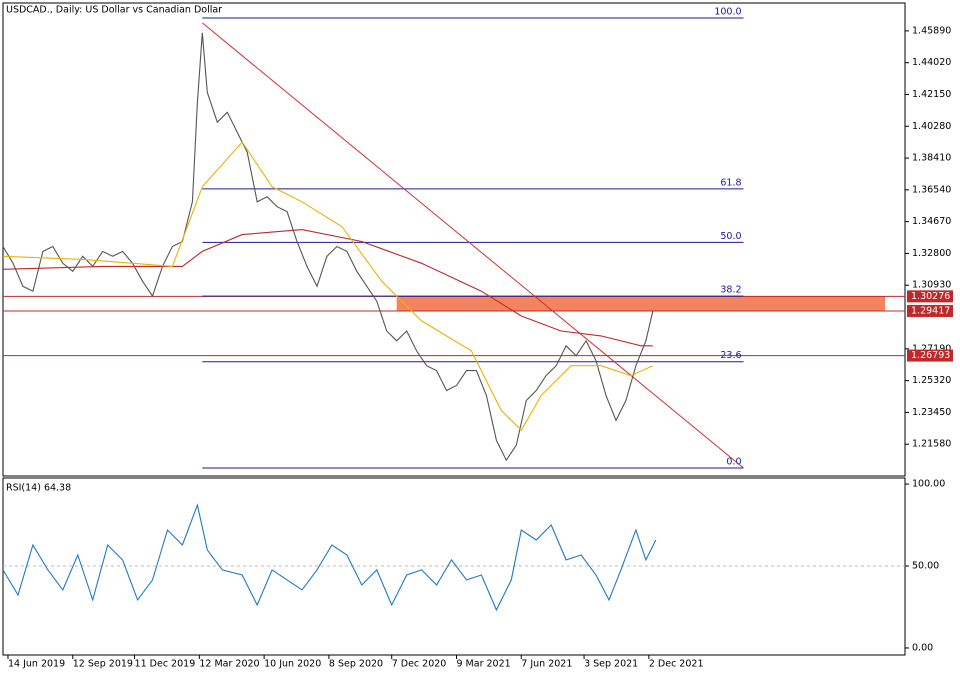  I want to click on fib-label: 38.2, so click(730, 290).